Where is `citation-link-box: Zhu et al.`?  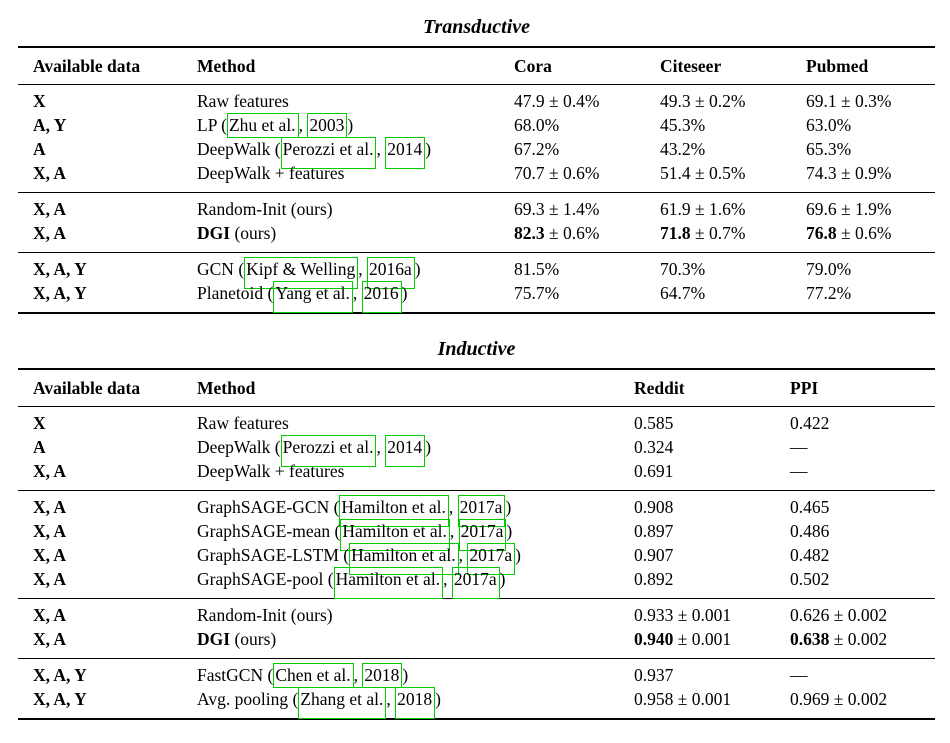 citation-link-box: Zhu et al. is located at coordinates (262, 125).